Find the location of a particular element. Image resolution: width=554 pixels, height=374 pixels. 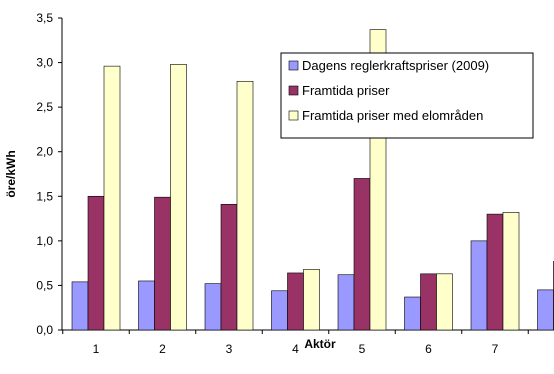

legend-box is located at coordinates (407, 95).